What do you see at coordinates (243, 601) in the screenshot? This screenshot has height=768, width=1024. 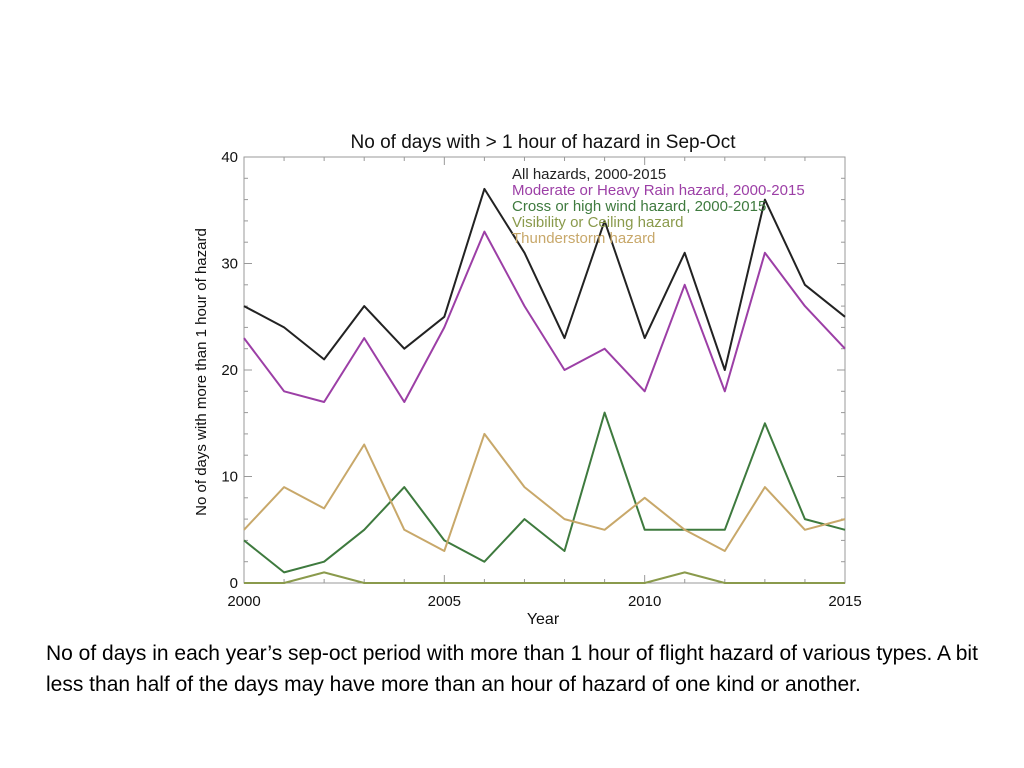 I see `x-tick-label: 2000` at bounding box center [243, 601].